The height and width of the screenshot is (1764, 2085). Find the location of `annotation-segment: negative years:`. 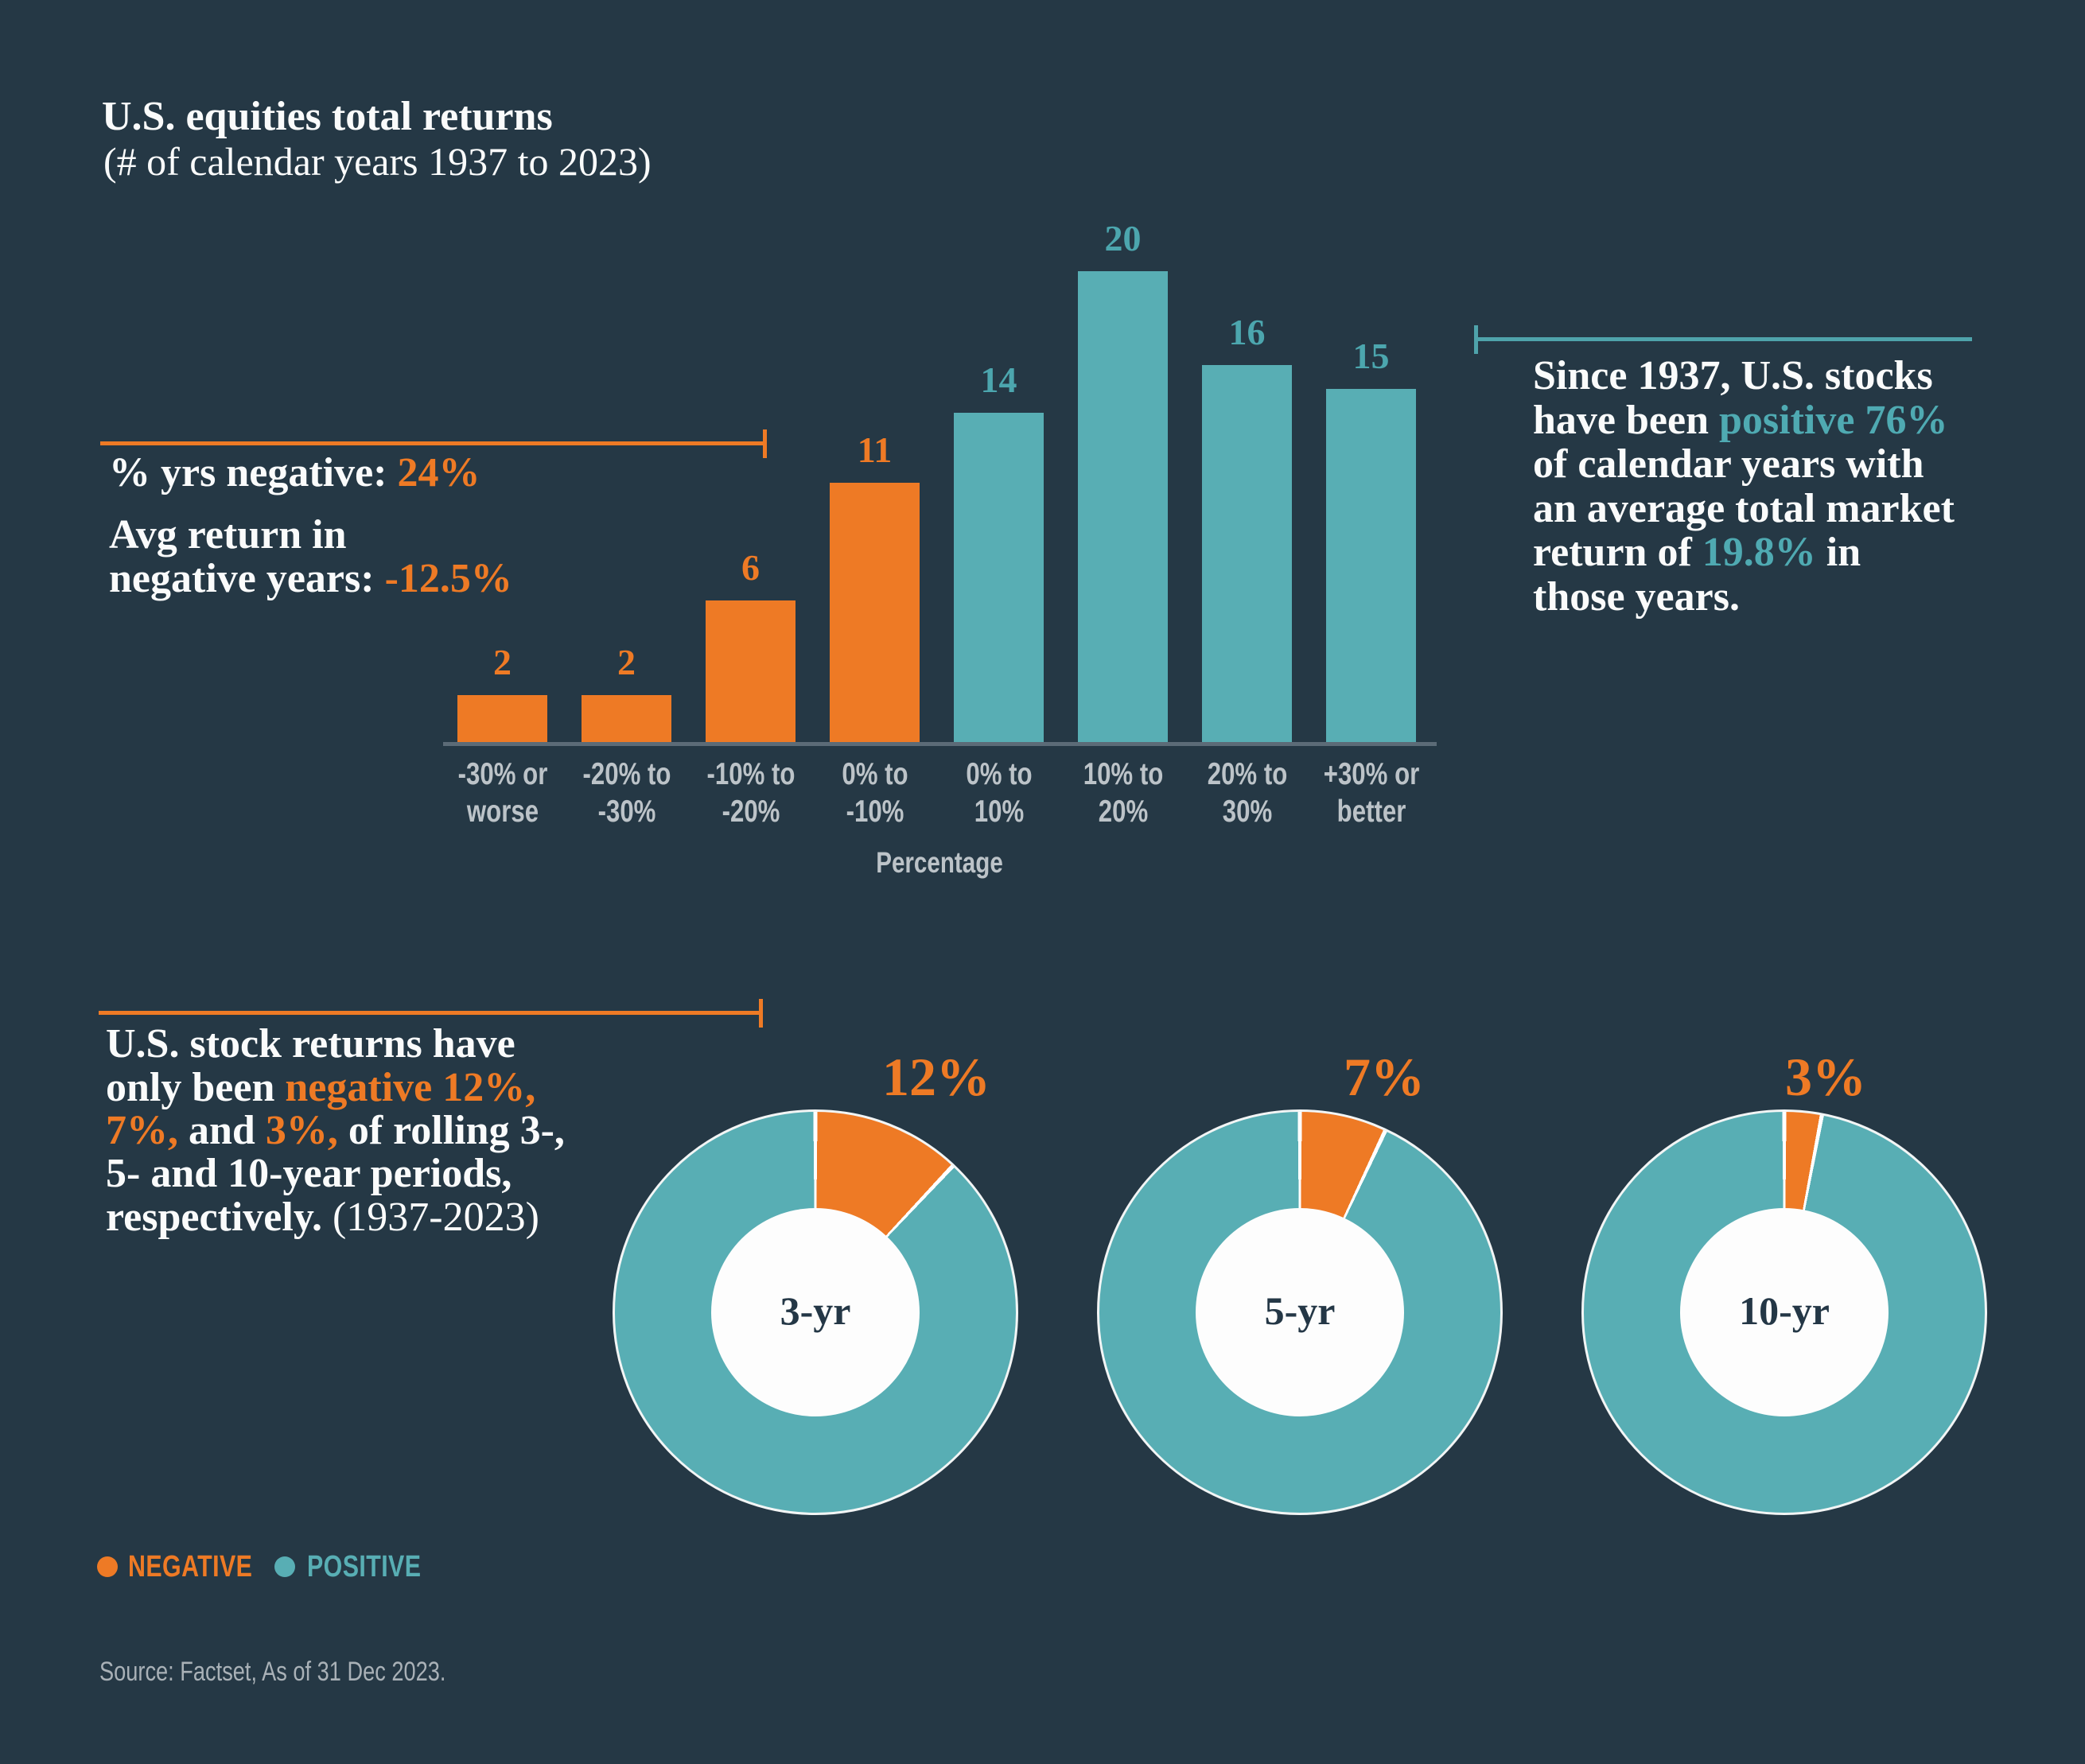

annotation-segment: negative years: is located at coordinates (247, 579).